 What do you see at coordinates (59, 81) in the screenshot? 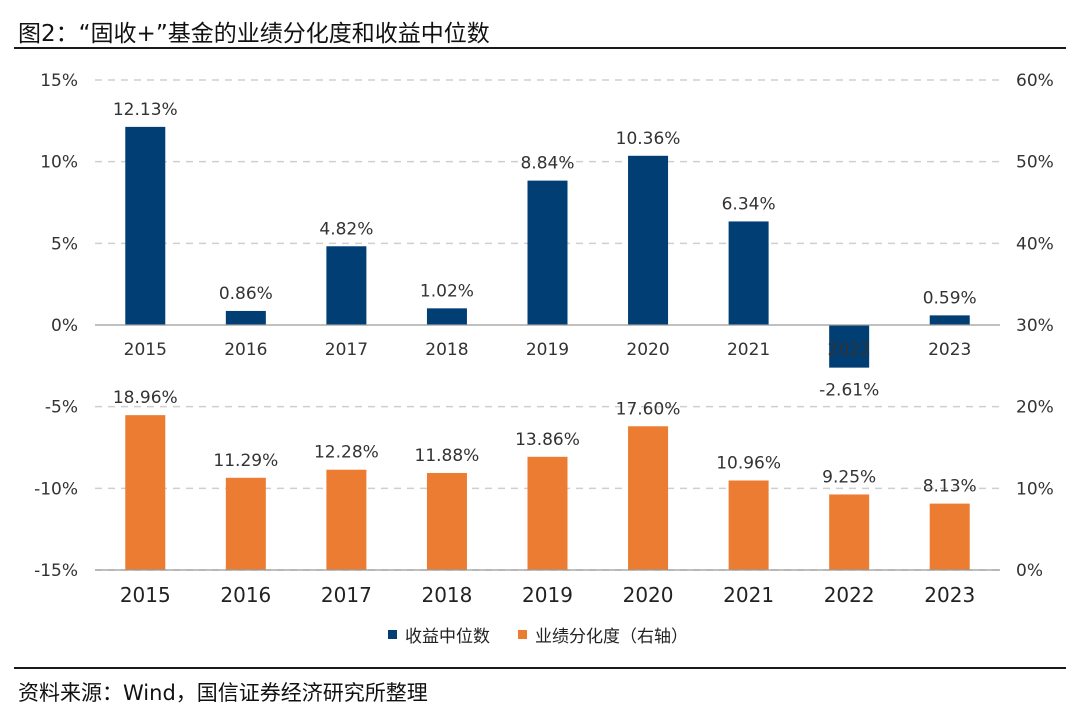
I see `left-tick-label: 15%` at bounding box center [59, 81].